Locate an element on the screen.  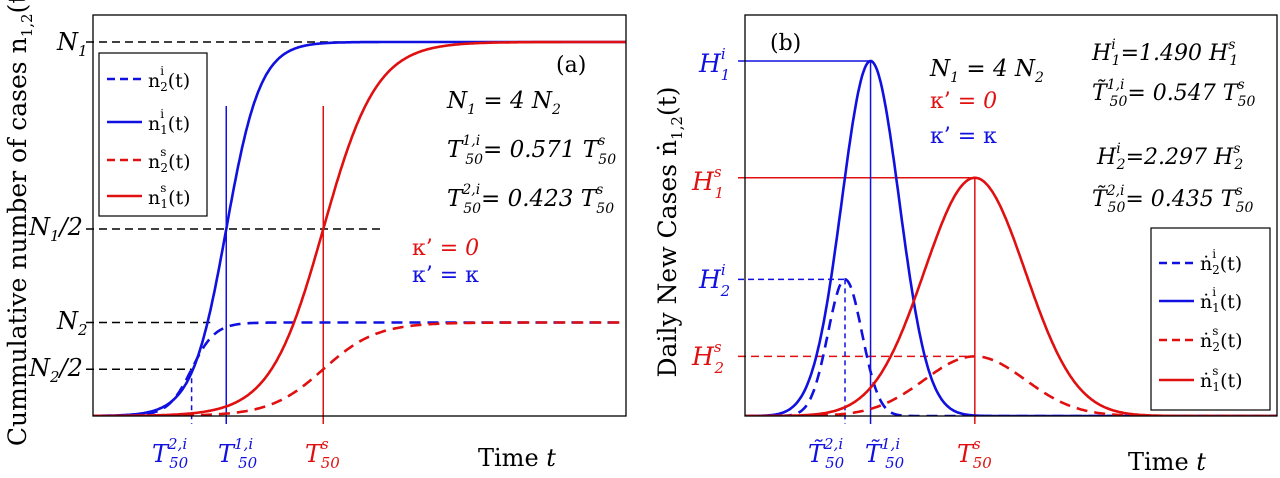
b-series-2-i-t is located at coordinates (1011, 346).